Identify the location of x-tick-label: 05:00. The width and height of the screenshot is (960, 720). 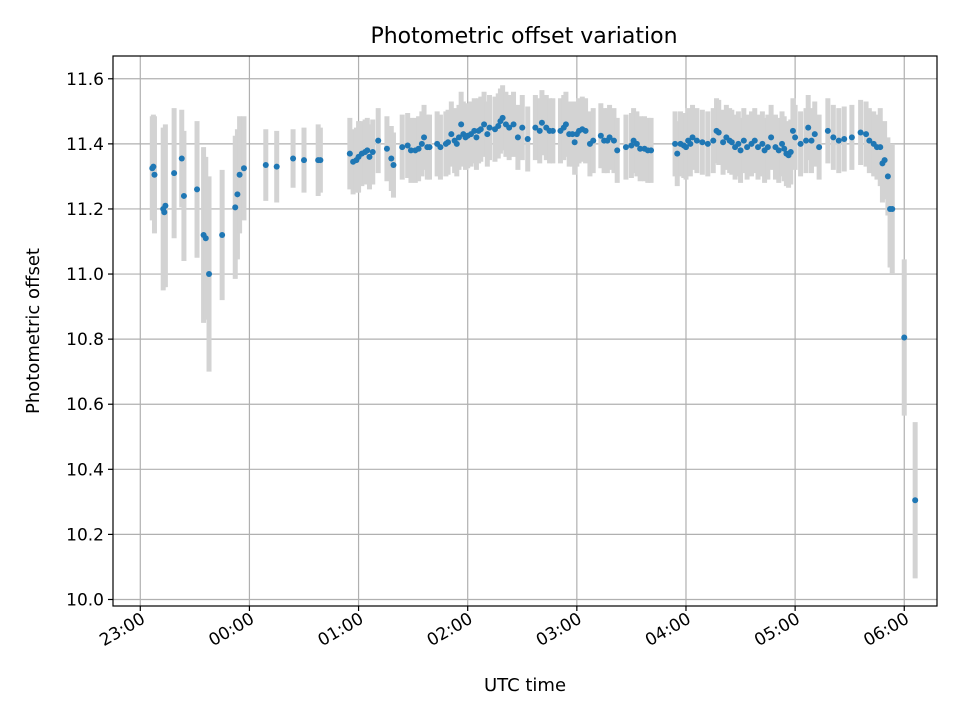
(777, 630).